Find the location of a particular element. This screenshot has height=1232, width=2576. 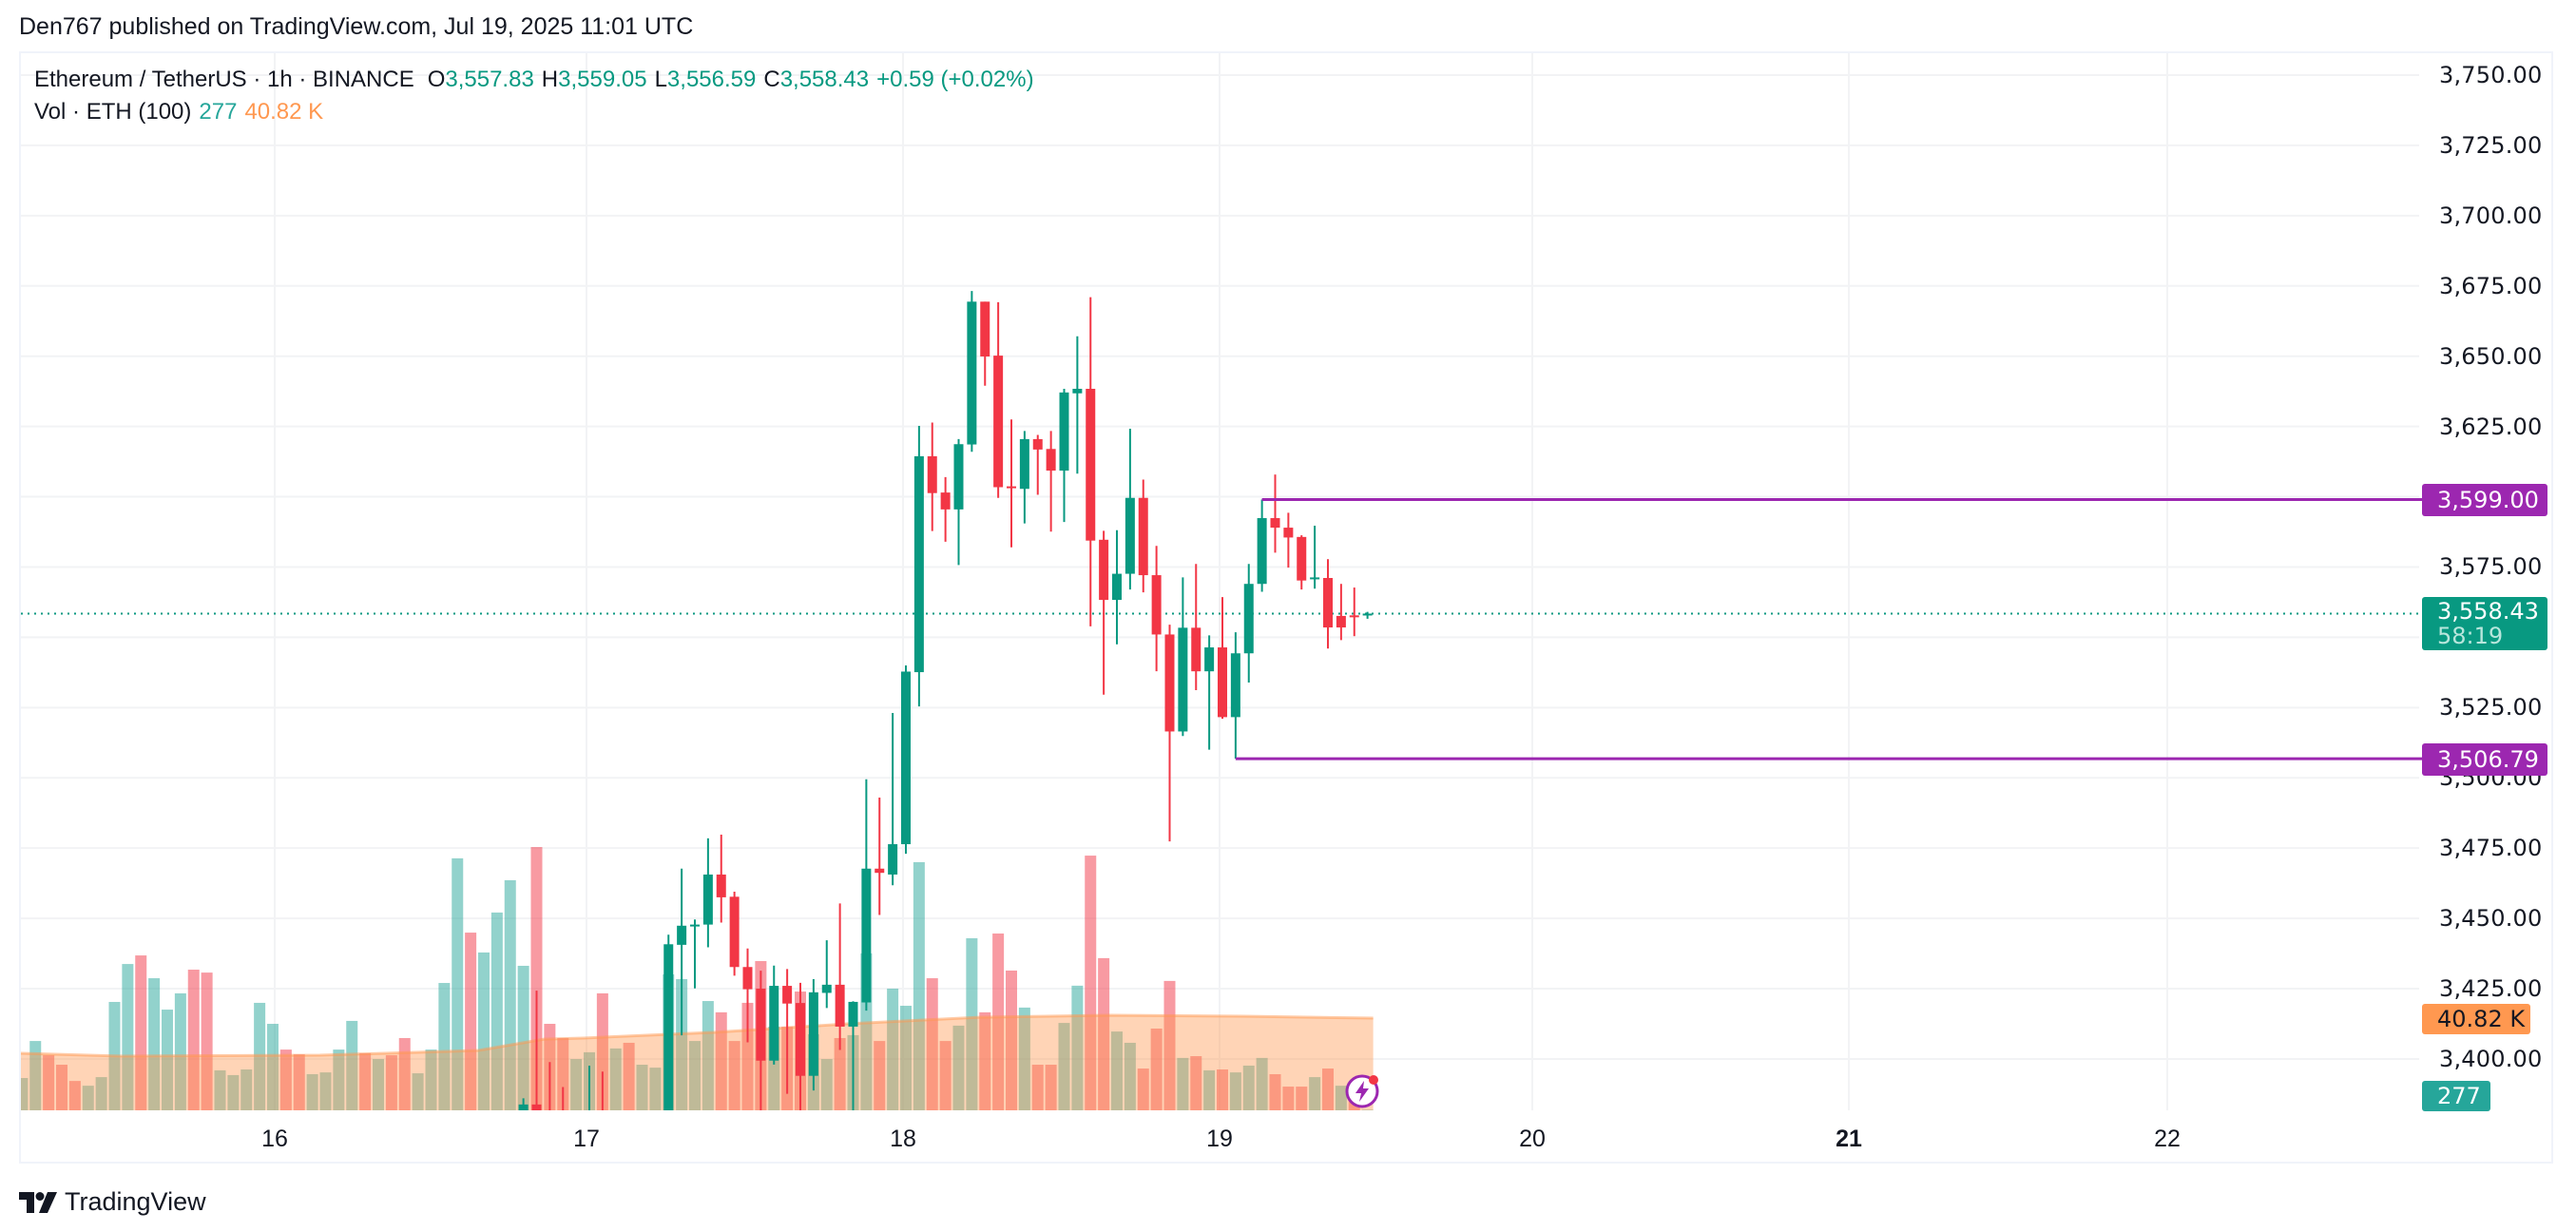

volume-legend: Vol · ETH (100) 277 40.82 K is located at coordinates (178, 112).